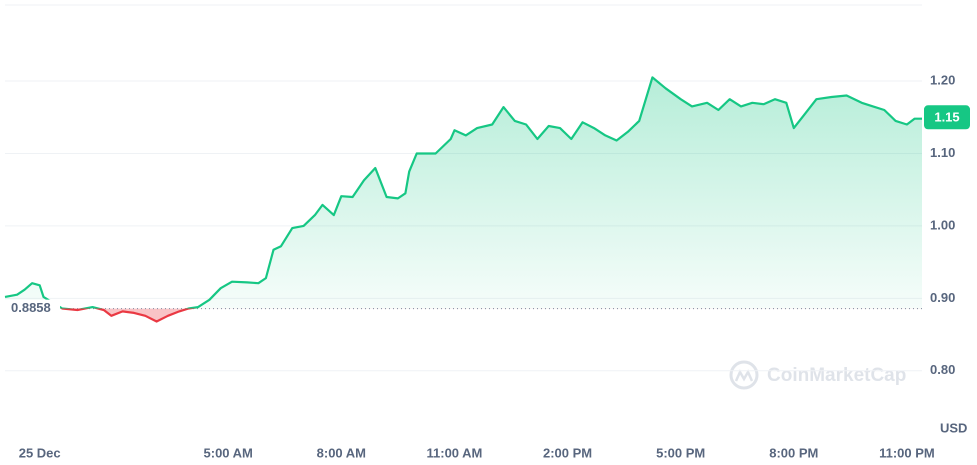 The height and width of the screenshot is (465, 977). Describe the element at coordinates (680, 452) in the screenshot. I see `x-tick-label: 5:00 PM` at that location.